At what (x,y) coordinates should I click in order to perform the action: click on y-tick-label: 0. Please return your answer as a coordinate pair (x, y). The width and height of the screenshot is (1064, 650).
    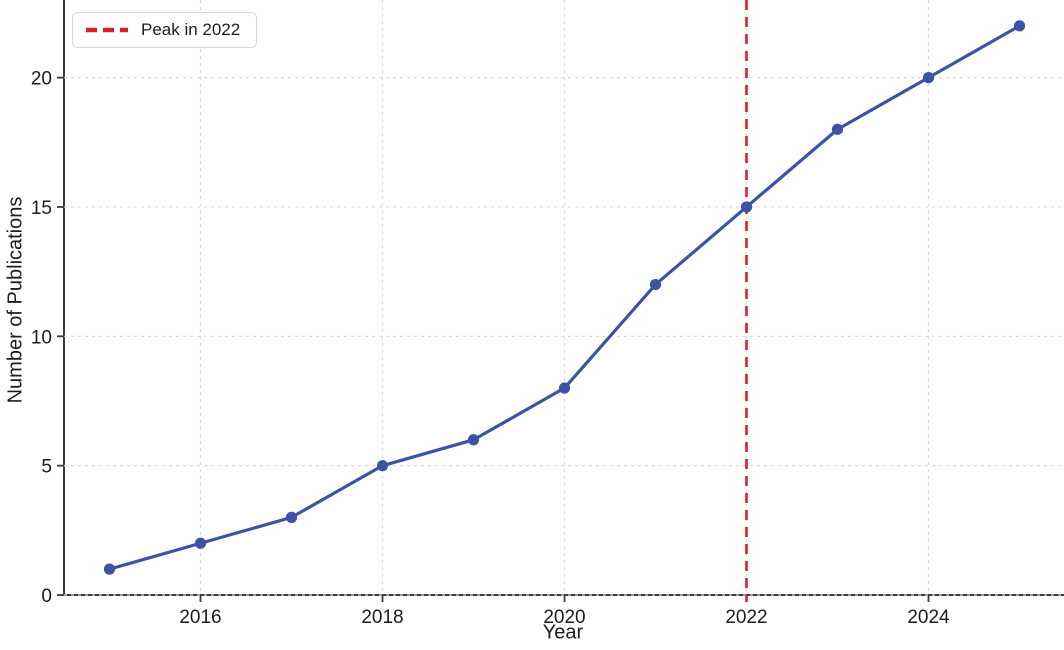
    Looking at the image, I should click on (46, 596).